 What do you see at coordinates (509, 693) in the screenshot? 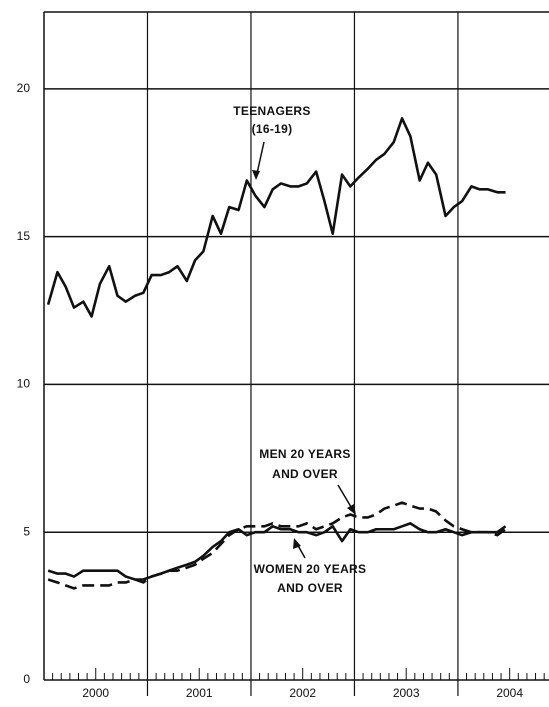
I see `x-tick-label: 2004` at bounding box center [509, 693].